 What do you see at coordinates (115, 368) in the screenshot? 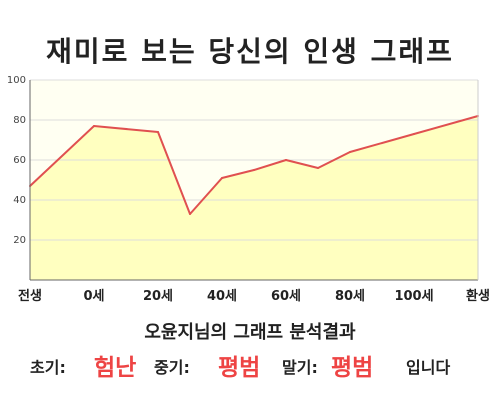
I see `early-value: 험난` at bounding box center [115, 368].